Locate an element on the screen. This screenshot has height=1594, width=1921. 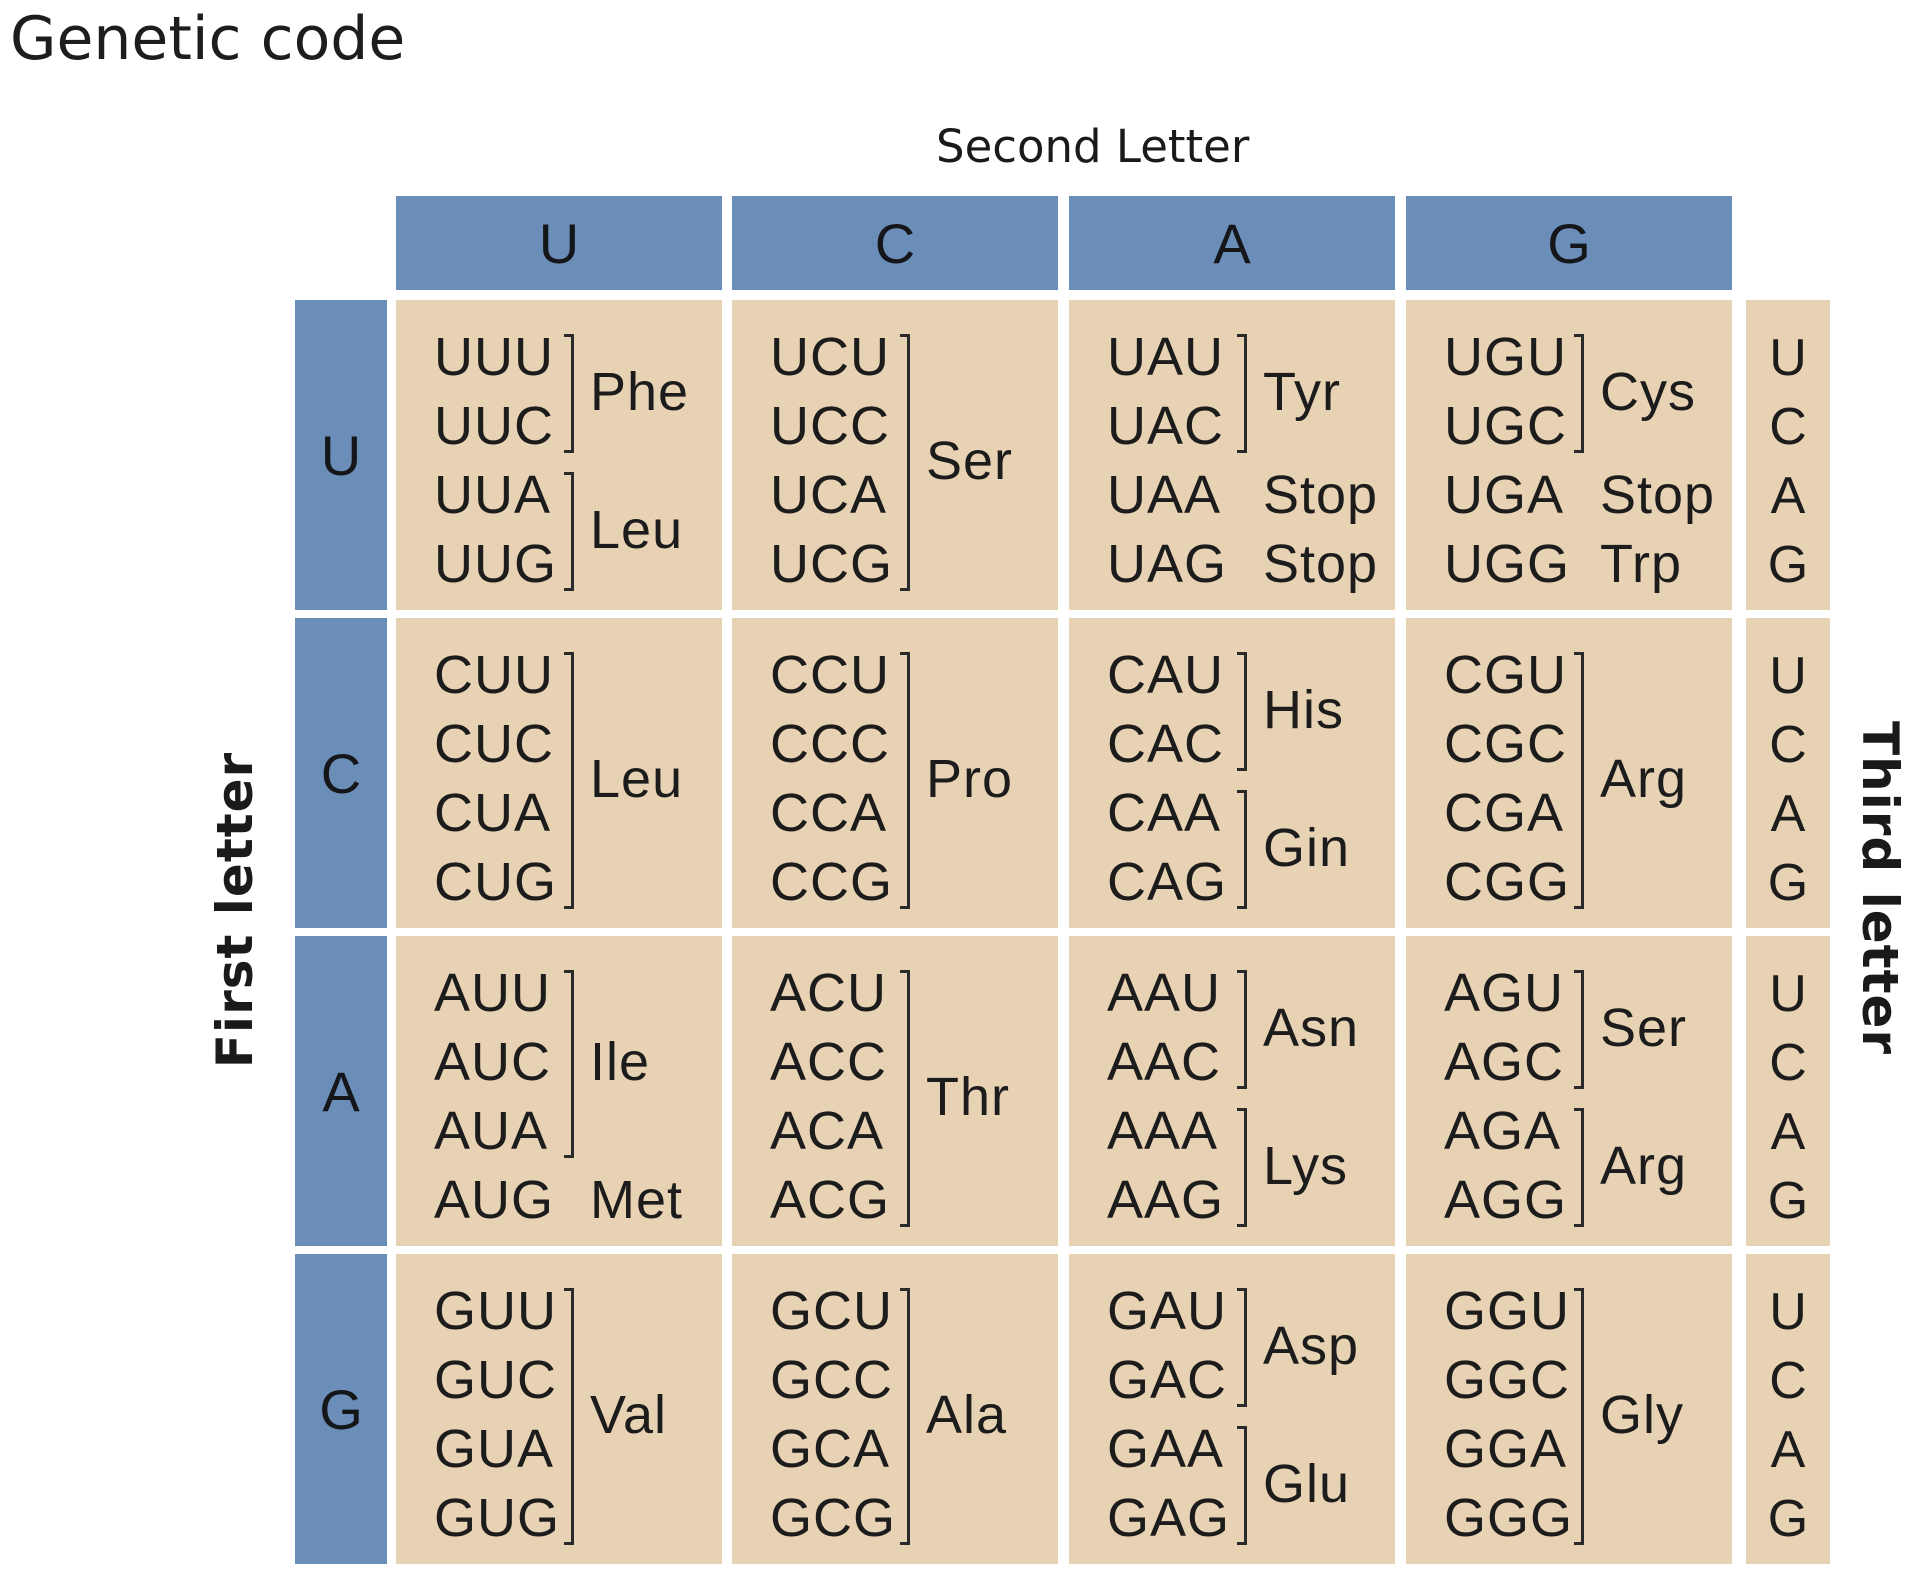
codon-uuu: UUU is located at coordinates (494, 357).